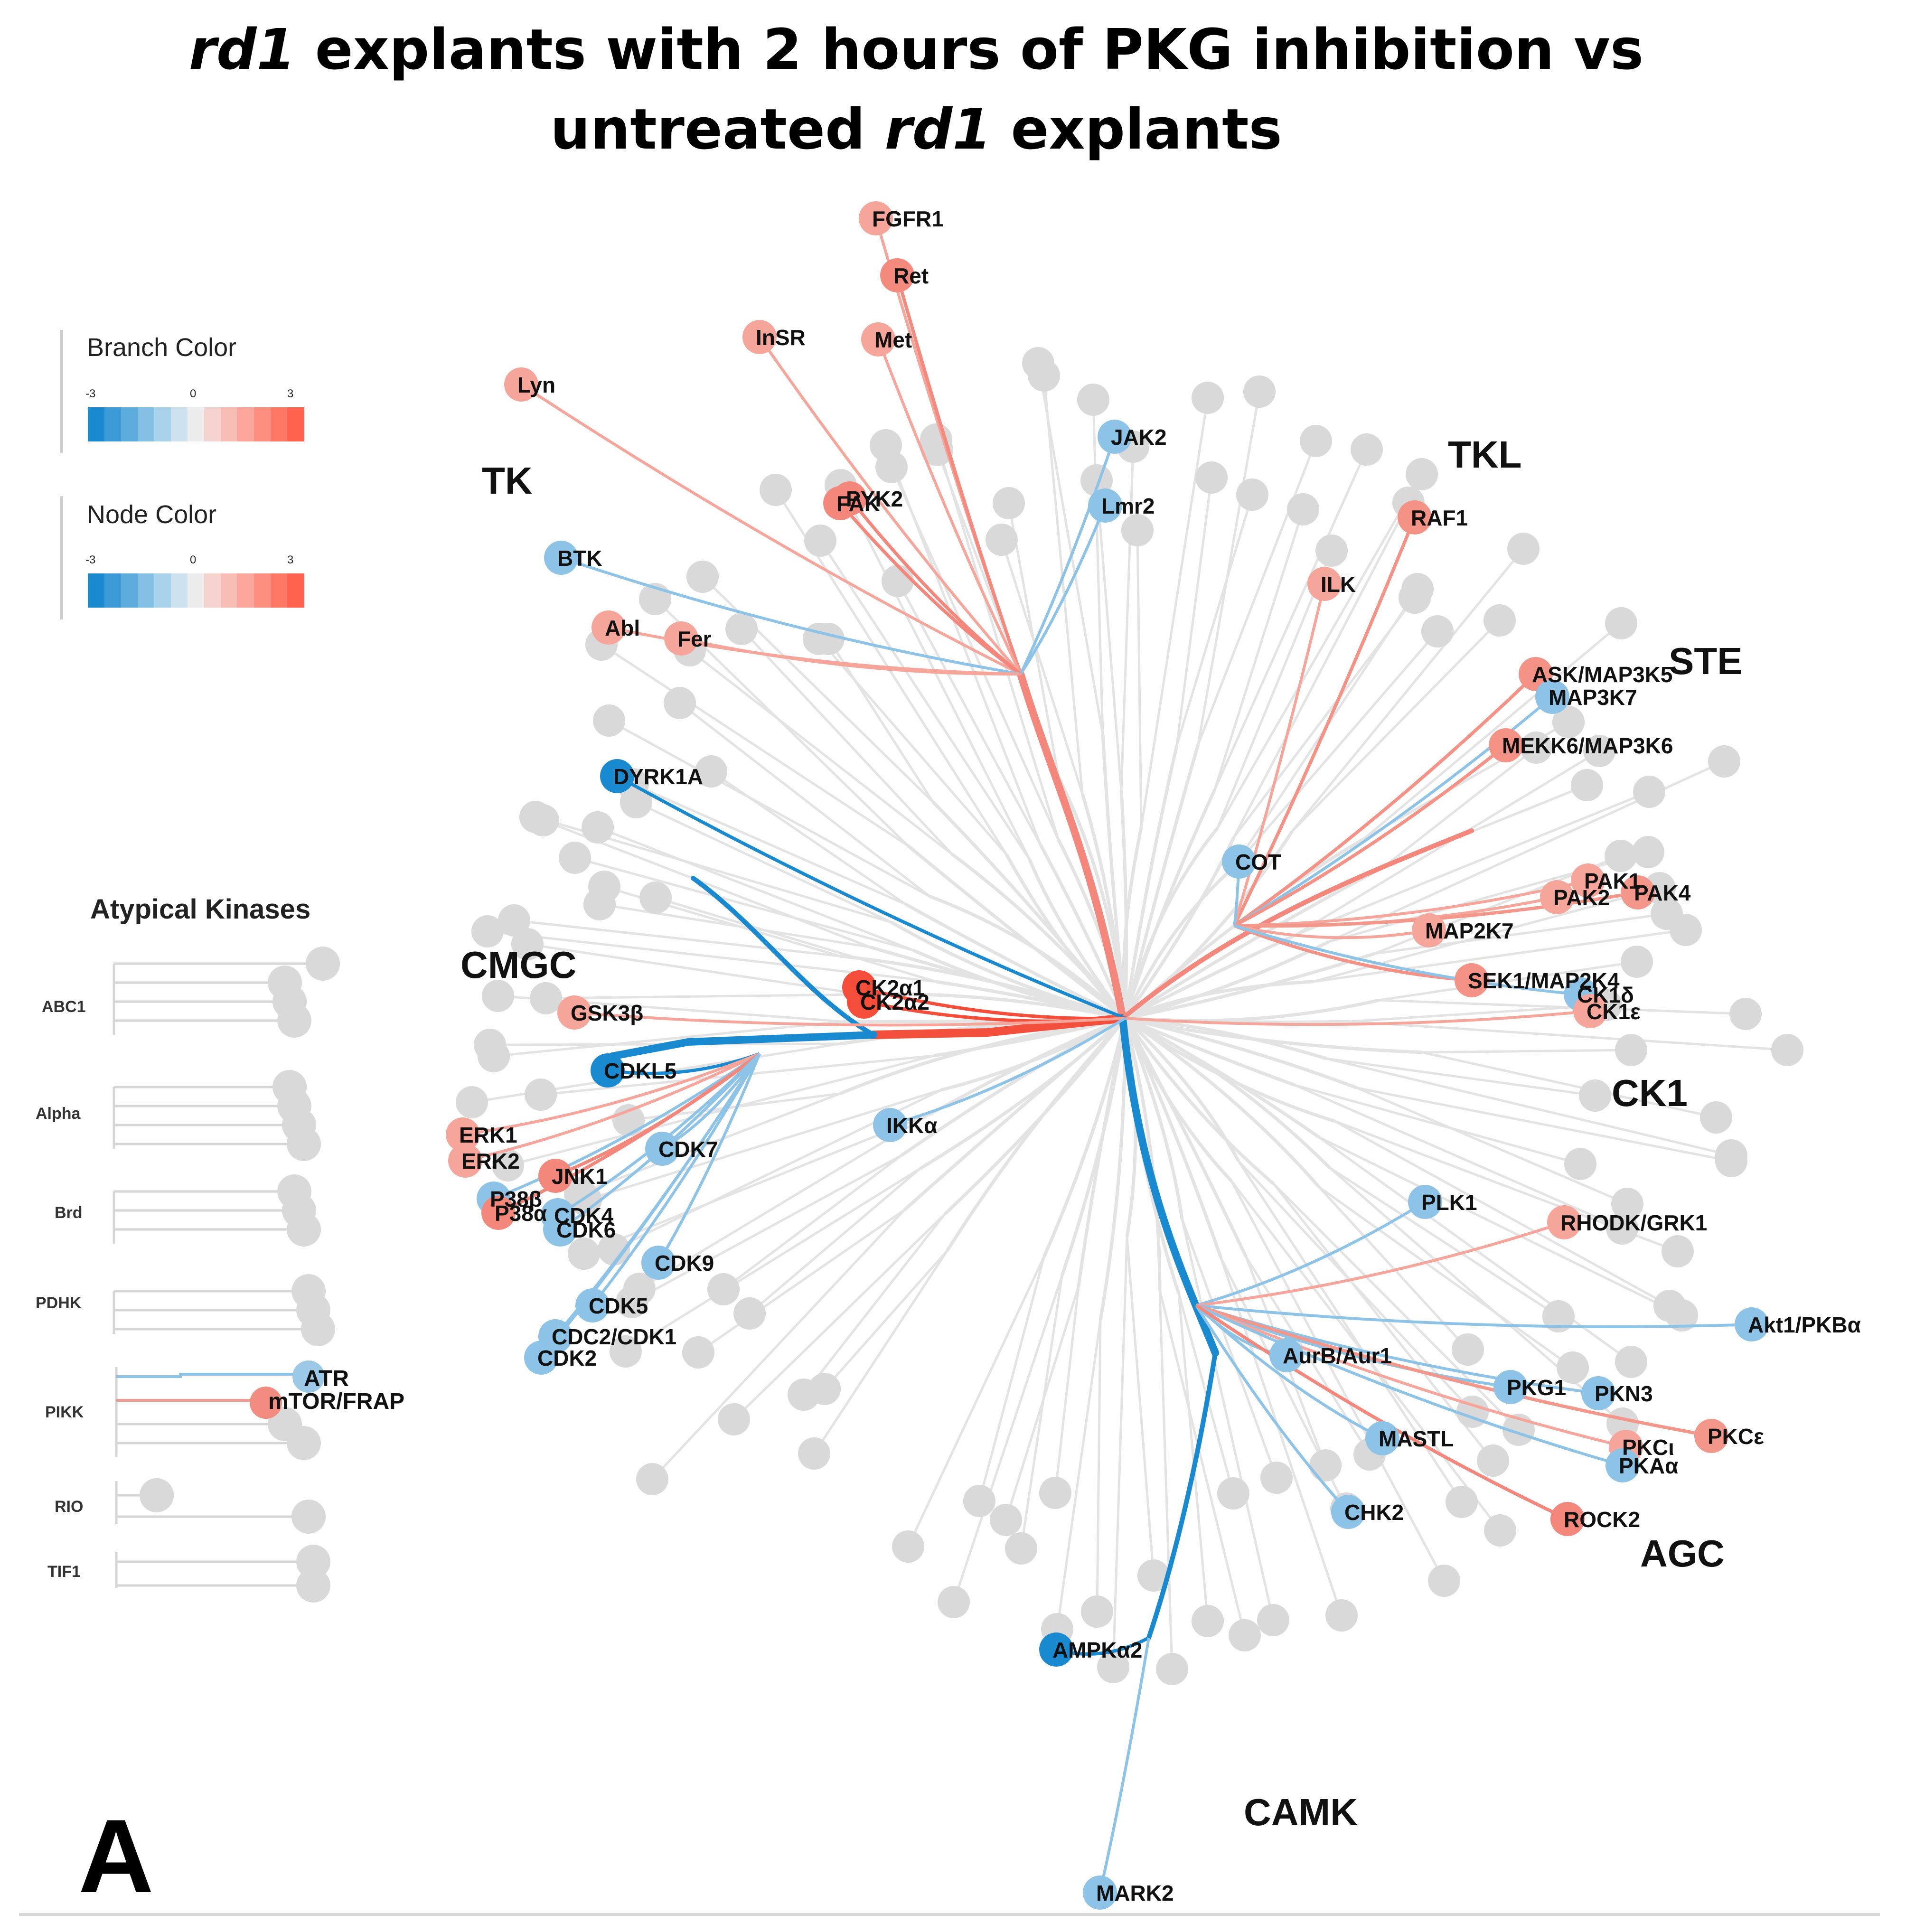  What do you see at coordinates (90, 393) in the screenshot?
I see `legend-branch-min: -3` at bounding box center [90, 393].